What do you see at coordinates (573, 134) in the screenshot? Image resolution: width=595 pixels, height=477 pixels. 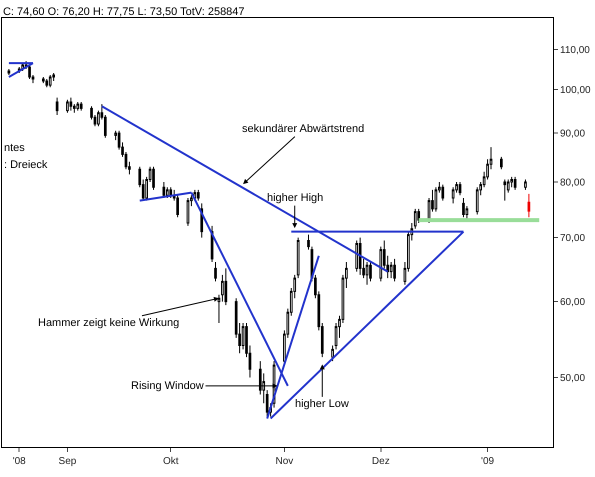 I see `y-tick-label: 90,00` at bounding box center [573, 134].